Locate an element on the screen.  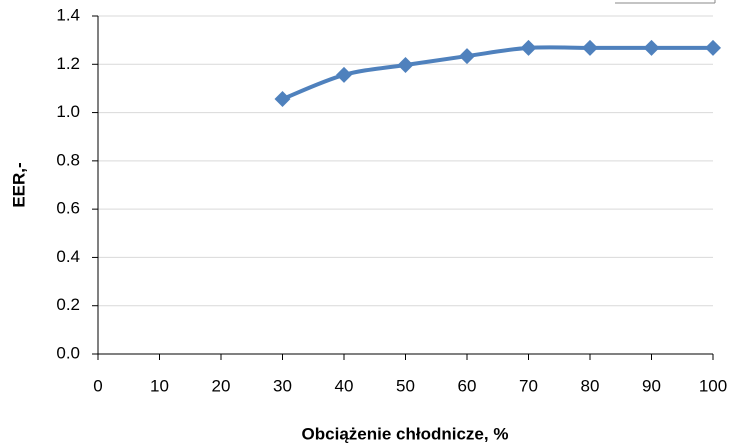
y-tick-label: 0.0 is located at coordinates (68, 352).